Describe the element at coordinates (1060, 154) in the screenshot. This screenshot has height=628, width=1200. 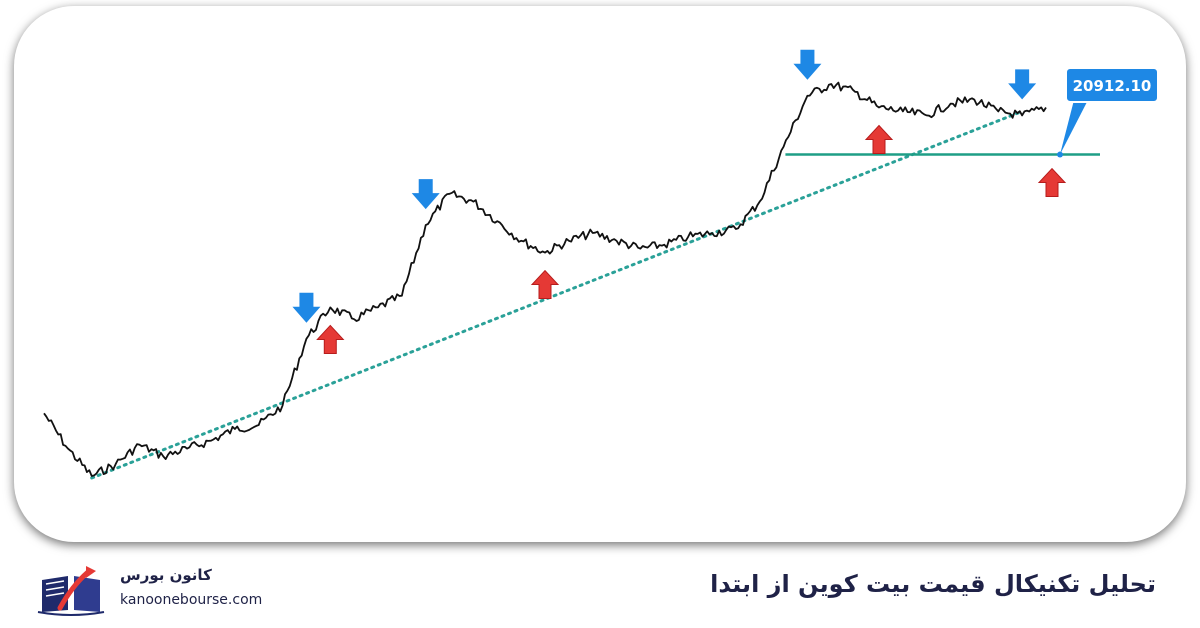
I see `price-label-dot` at that location.